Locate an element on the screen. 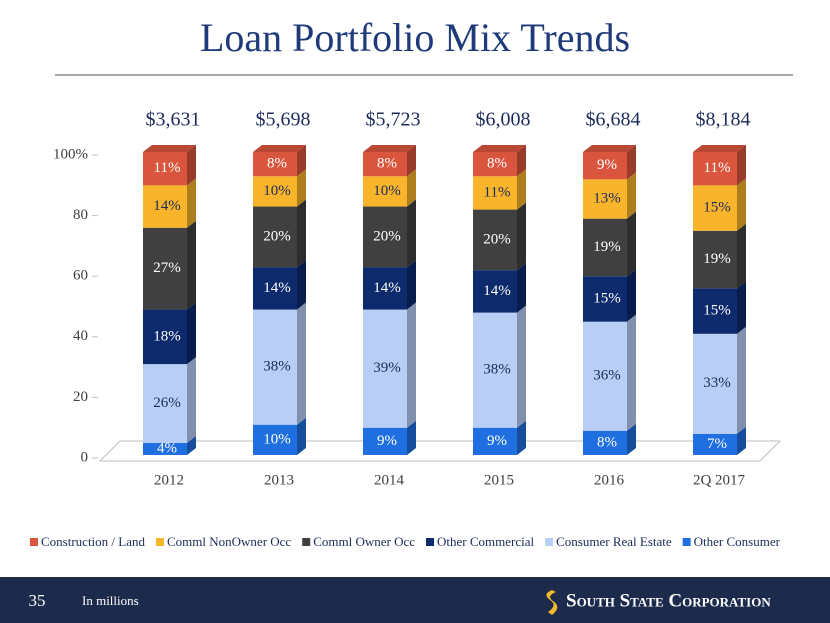  data-label: 39% is located at coordinates (387, 368).